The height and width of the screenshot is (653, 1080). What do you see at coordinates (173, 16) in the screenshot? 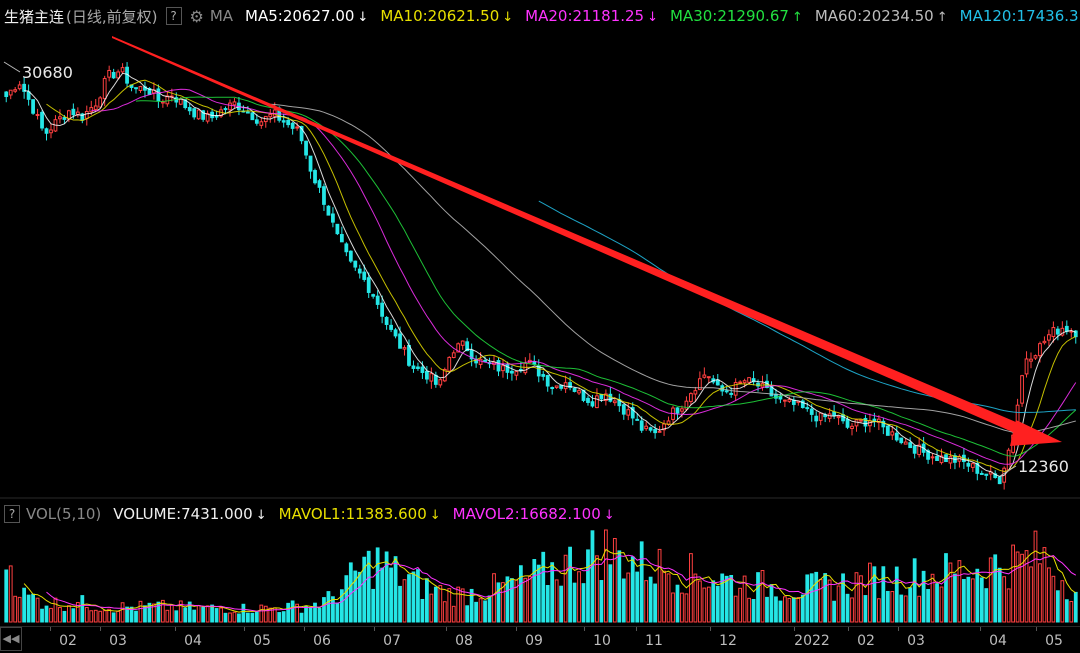
I see `help-button: ?` at bounding box center [173, 16].